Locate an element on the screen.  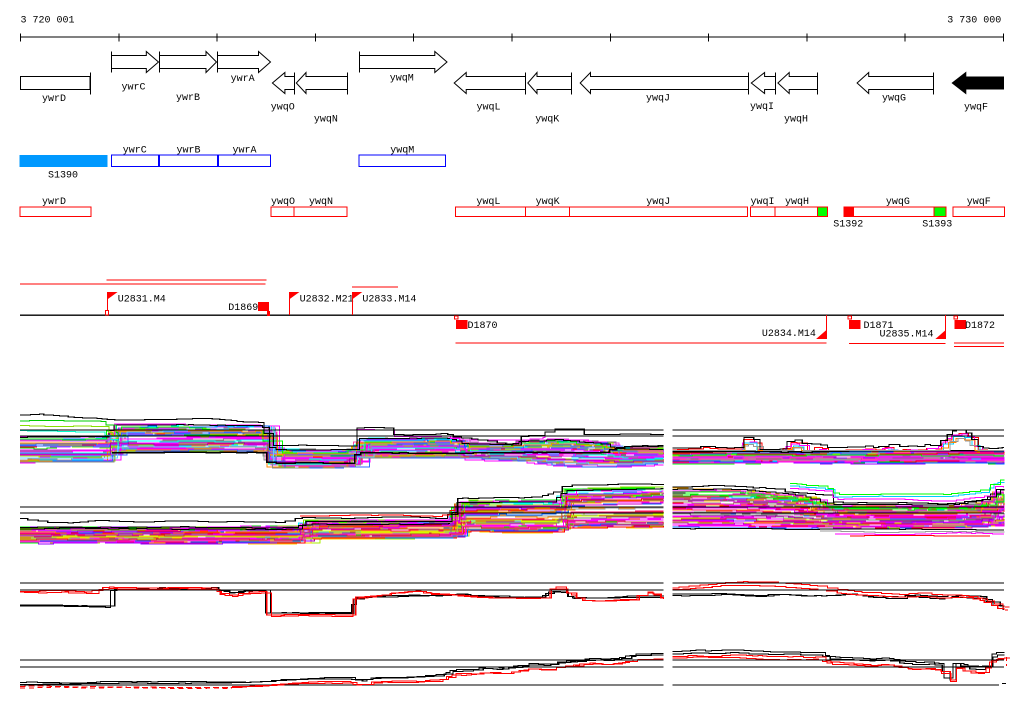
svg-text: 3 730 000 is located at coordinates (974, 21).